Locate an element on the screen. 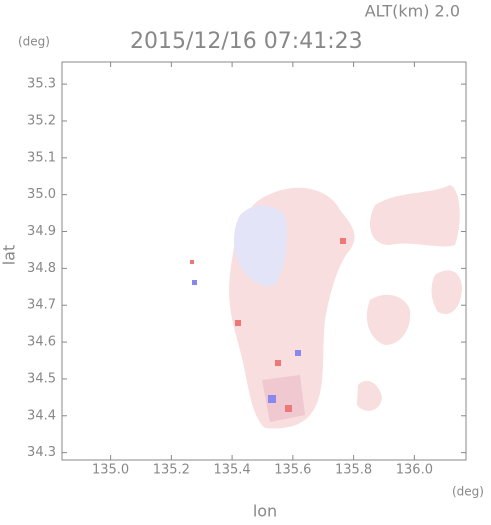  x-tick-label: 135.8 is located at coordinates (353, 470).